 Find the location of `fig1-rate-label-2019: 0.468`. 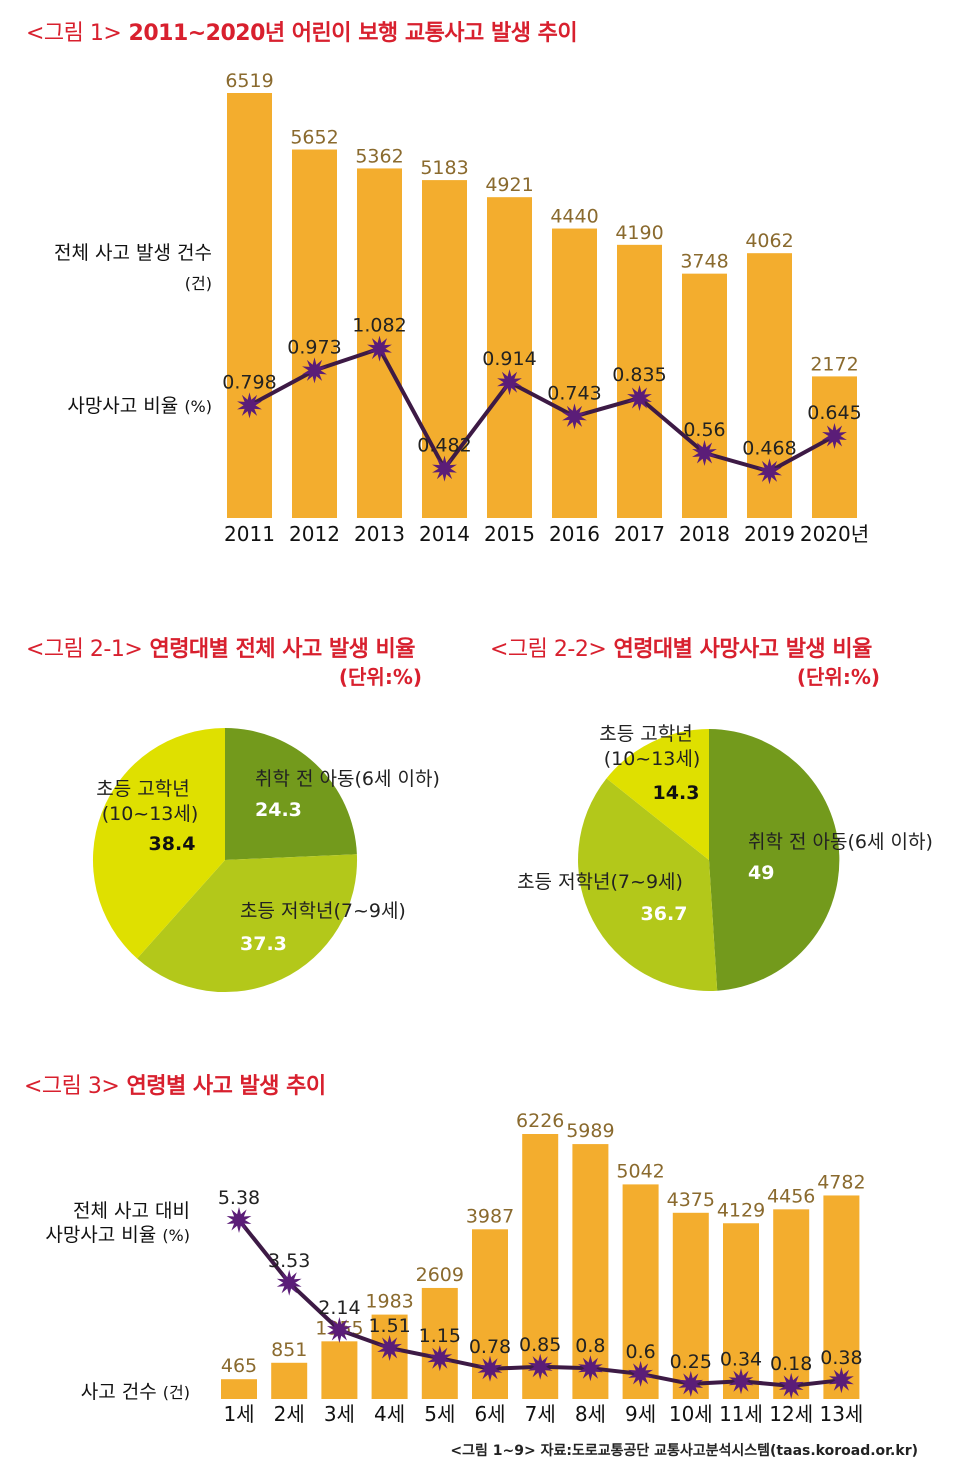

fig1-rate-label-2019: 0.468 is located at coordinates (769, 448).